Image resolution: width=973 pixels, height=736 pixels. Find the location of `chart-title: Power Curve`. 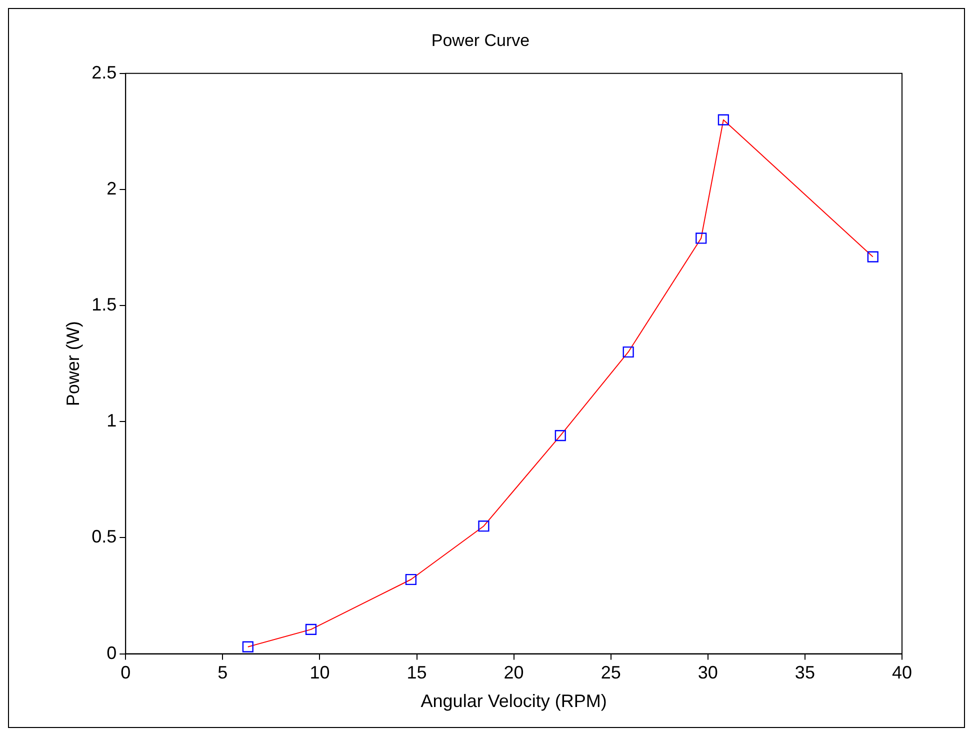

chart-title: Power Curve is located at coordinates (480, 40).